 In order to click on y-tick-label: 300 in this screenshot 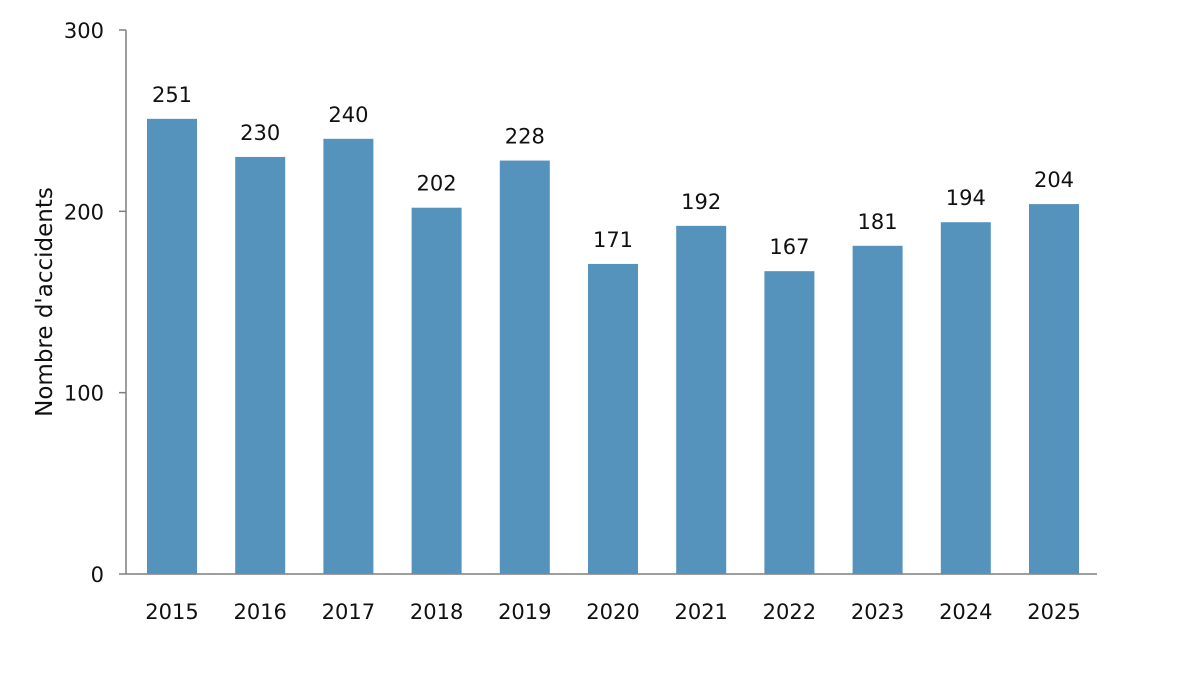, I will do `click(84, 31)`.